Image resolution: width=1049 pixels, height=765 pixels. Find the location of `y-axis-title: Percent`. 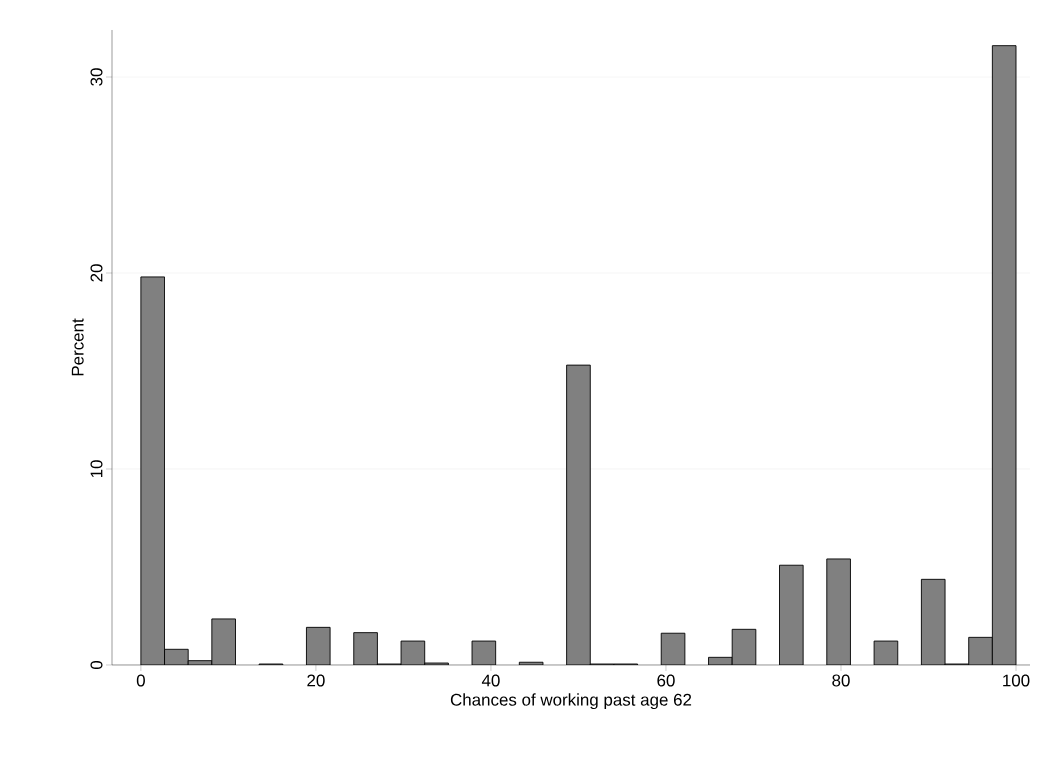

y-axis-title: Percent is located at coordinates (77, 347).